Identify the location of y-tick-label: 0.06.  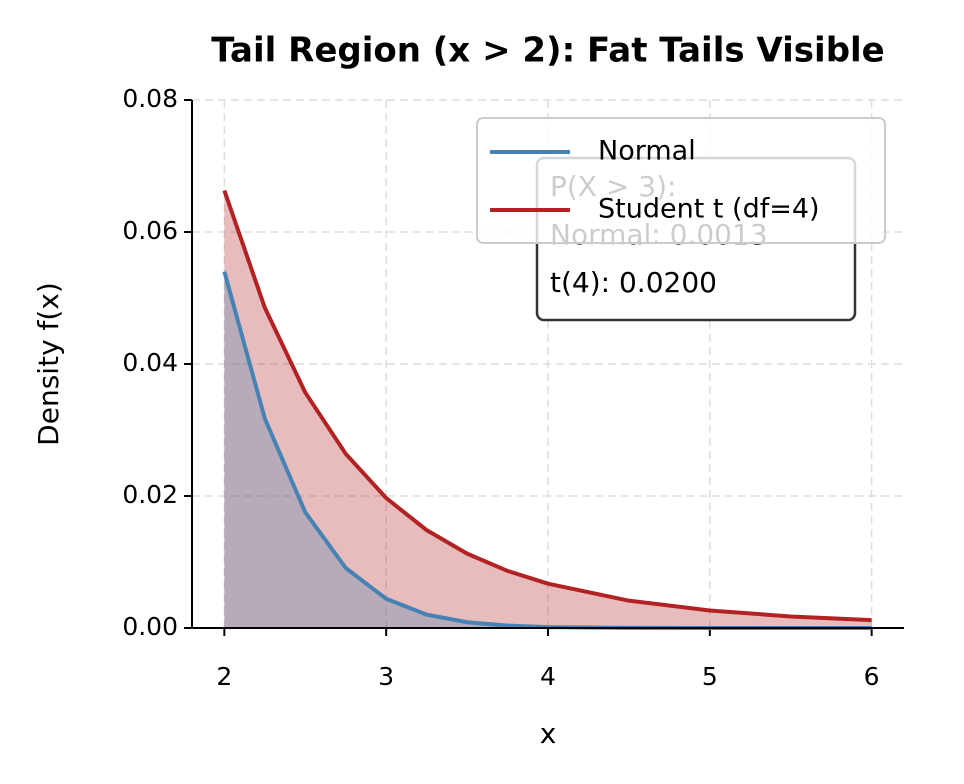
(150, 230).